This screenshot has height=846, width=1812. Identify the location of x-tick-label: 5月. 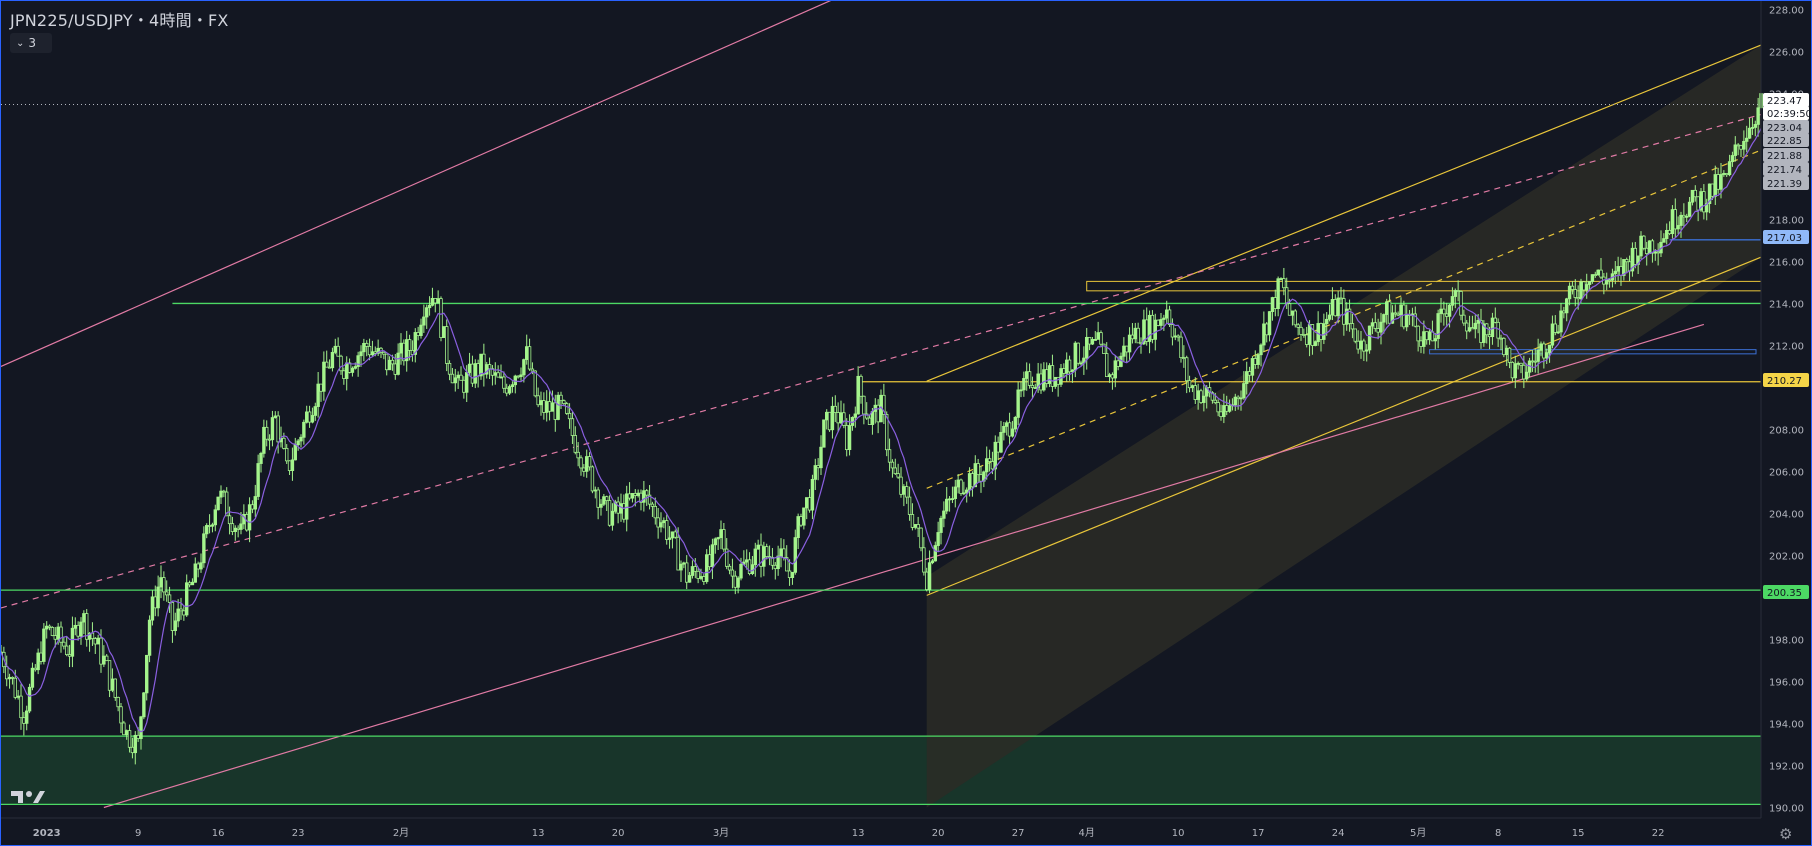
(1418, 833).